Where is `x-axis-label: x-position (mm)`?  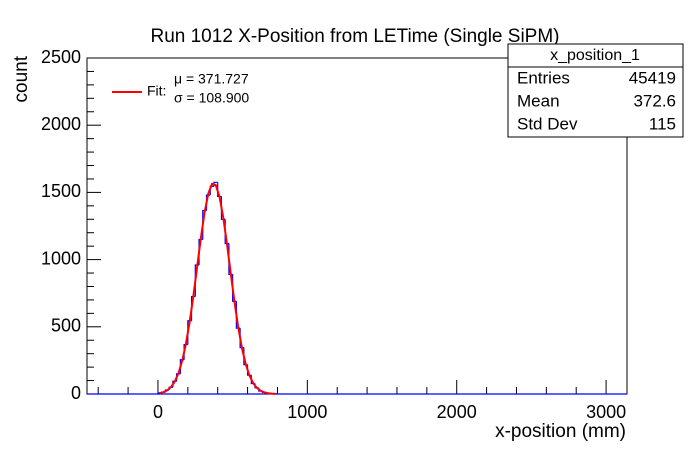 x-axis-label: x-position (mm) is located at coordinates (560, 431).